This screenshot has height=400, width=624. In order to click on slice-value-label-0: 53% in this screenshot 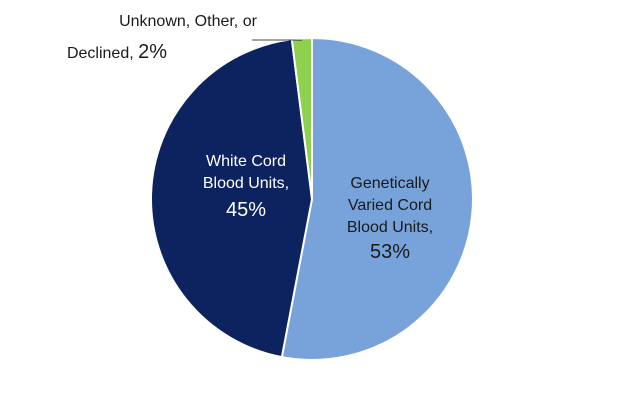, I will do `click(390, 252)`.